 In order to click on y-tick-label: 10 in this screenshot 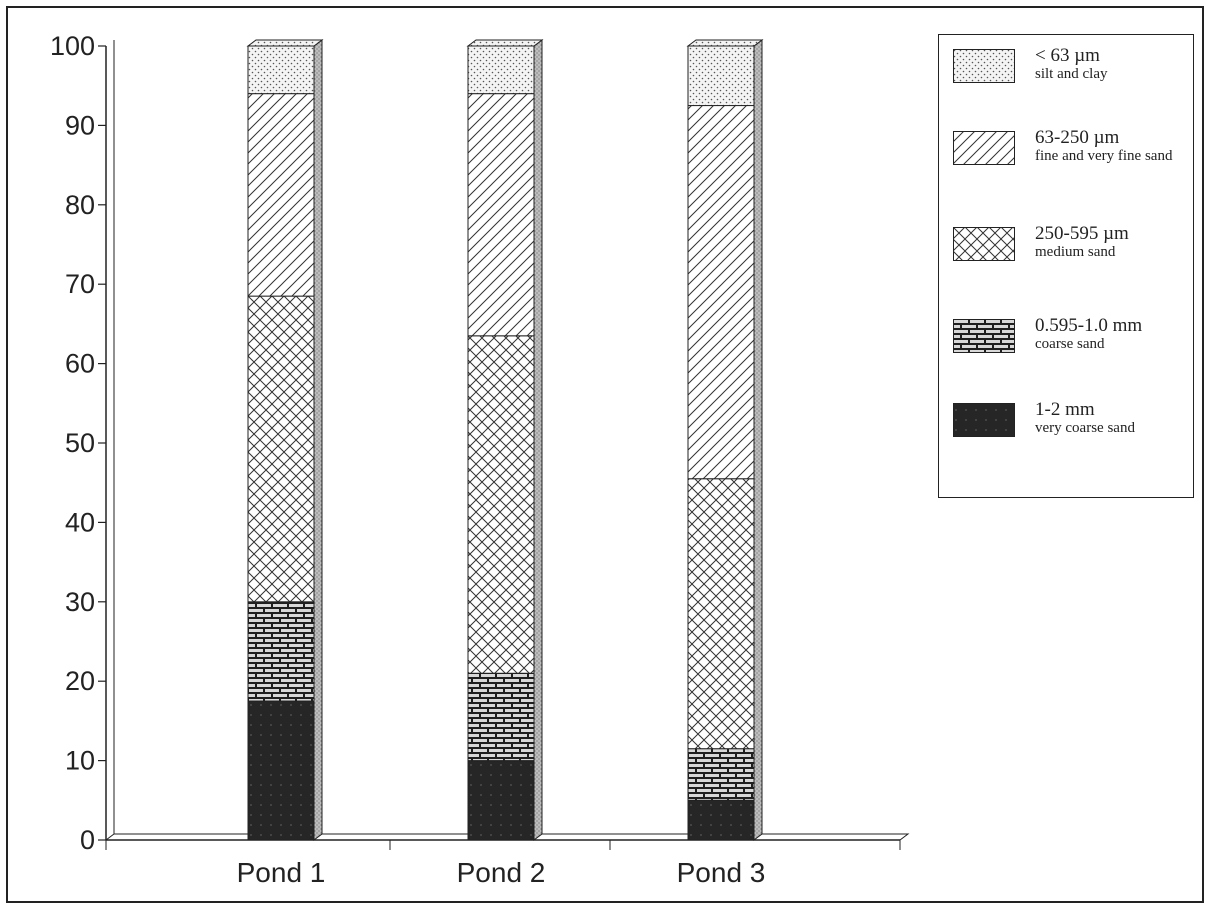, I will do `click(80, 761)`.